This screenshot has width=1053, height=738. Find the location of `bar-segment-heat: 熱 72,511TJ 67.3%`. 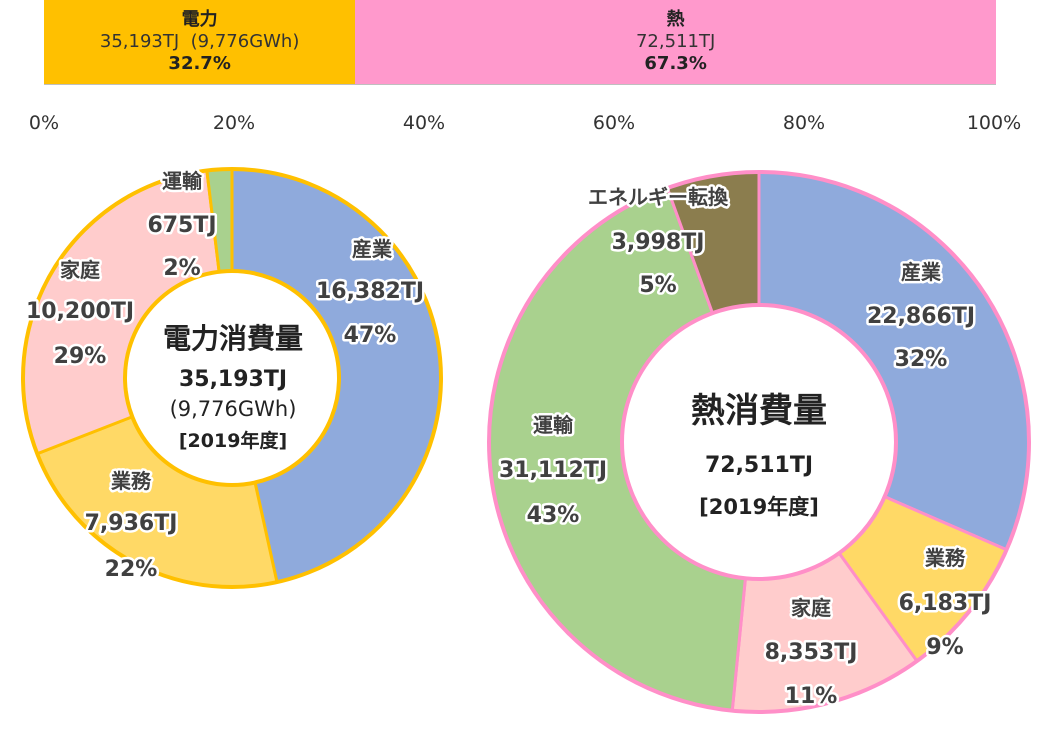

bar-segment-heat: 熱 72,511TJ 67.3% is located at coordinates (675, 42).